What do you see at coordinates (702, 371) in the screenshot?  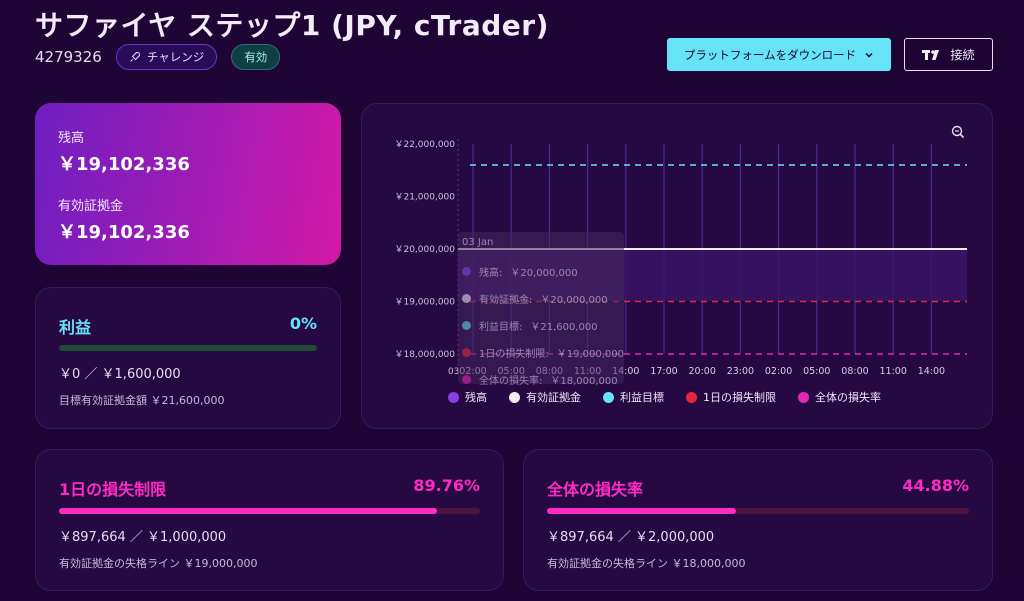 I see `chart-x-tick-label: 20:00` at bounding box center [702, 371].